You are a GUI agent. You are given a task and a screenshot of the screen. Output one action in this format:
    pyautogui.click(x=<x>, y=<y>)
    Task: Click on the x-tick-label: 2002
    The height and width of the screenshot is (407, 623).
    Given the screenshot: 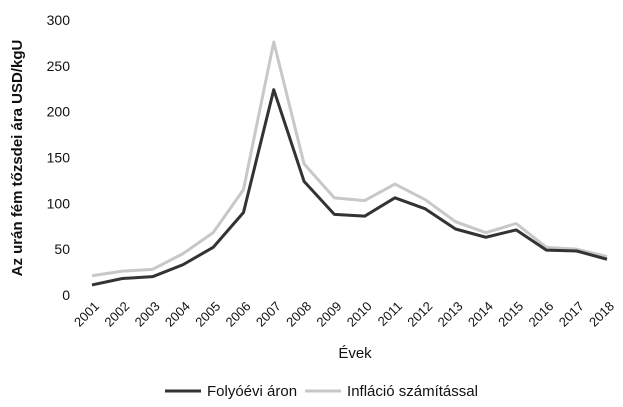 What is the action you would take?
    pyautogui.click(x=116, y=314)
    